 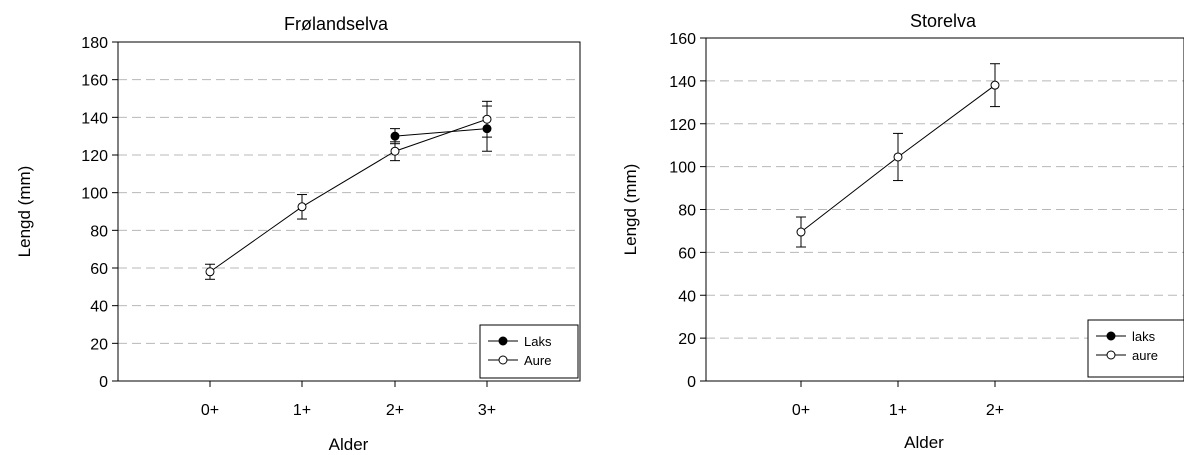 What do you see at coordinates (1144, 336) in the screenshot?
I see `legend-label: laks` at bounding box center [1144, 336].